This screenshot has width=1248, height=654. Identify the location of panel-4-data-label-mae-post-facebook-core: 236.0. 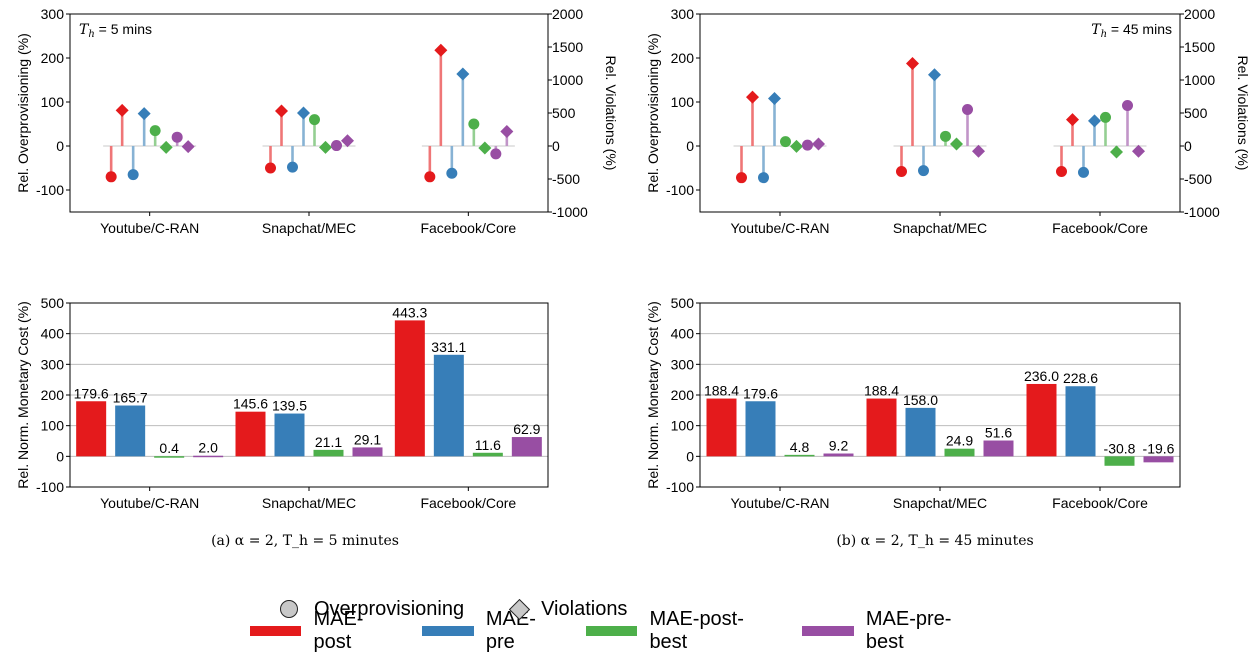
(1041, 376).